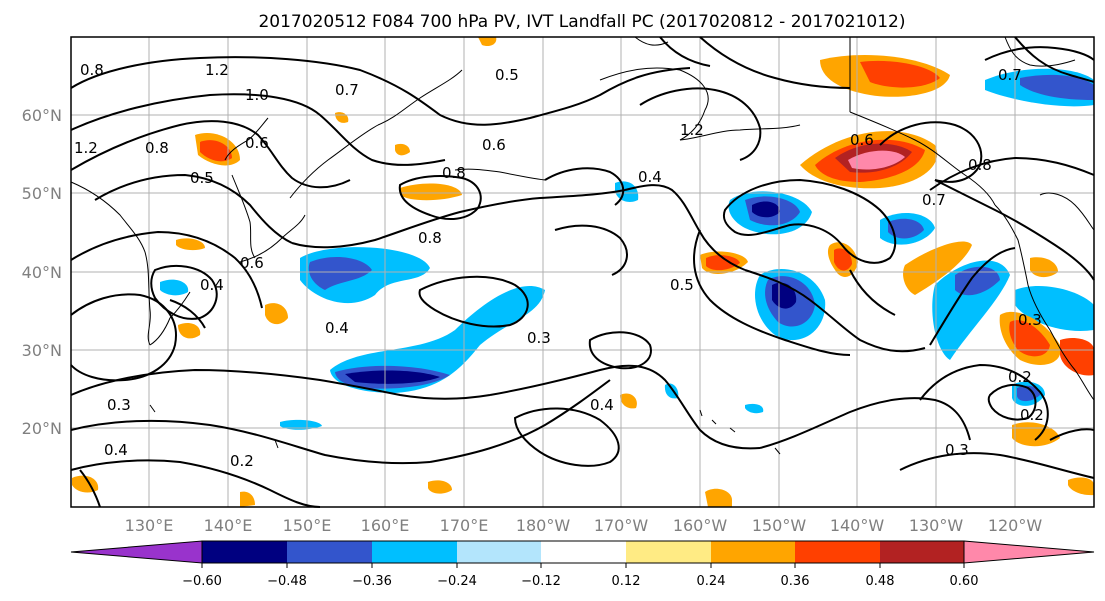  What do you see at coordinates (621, 525) in the screenshot?
I see `lon-label: 170°W` at bounding box center [621, 525].